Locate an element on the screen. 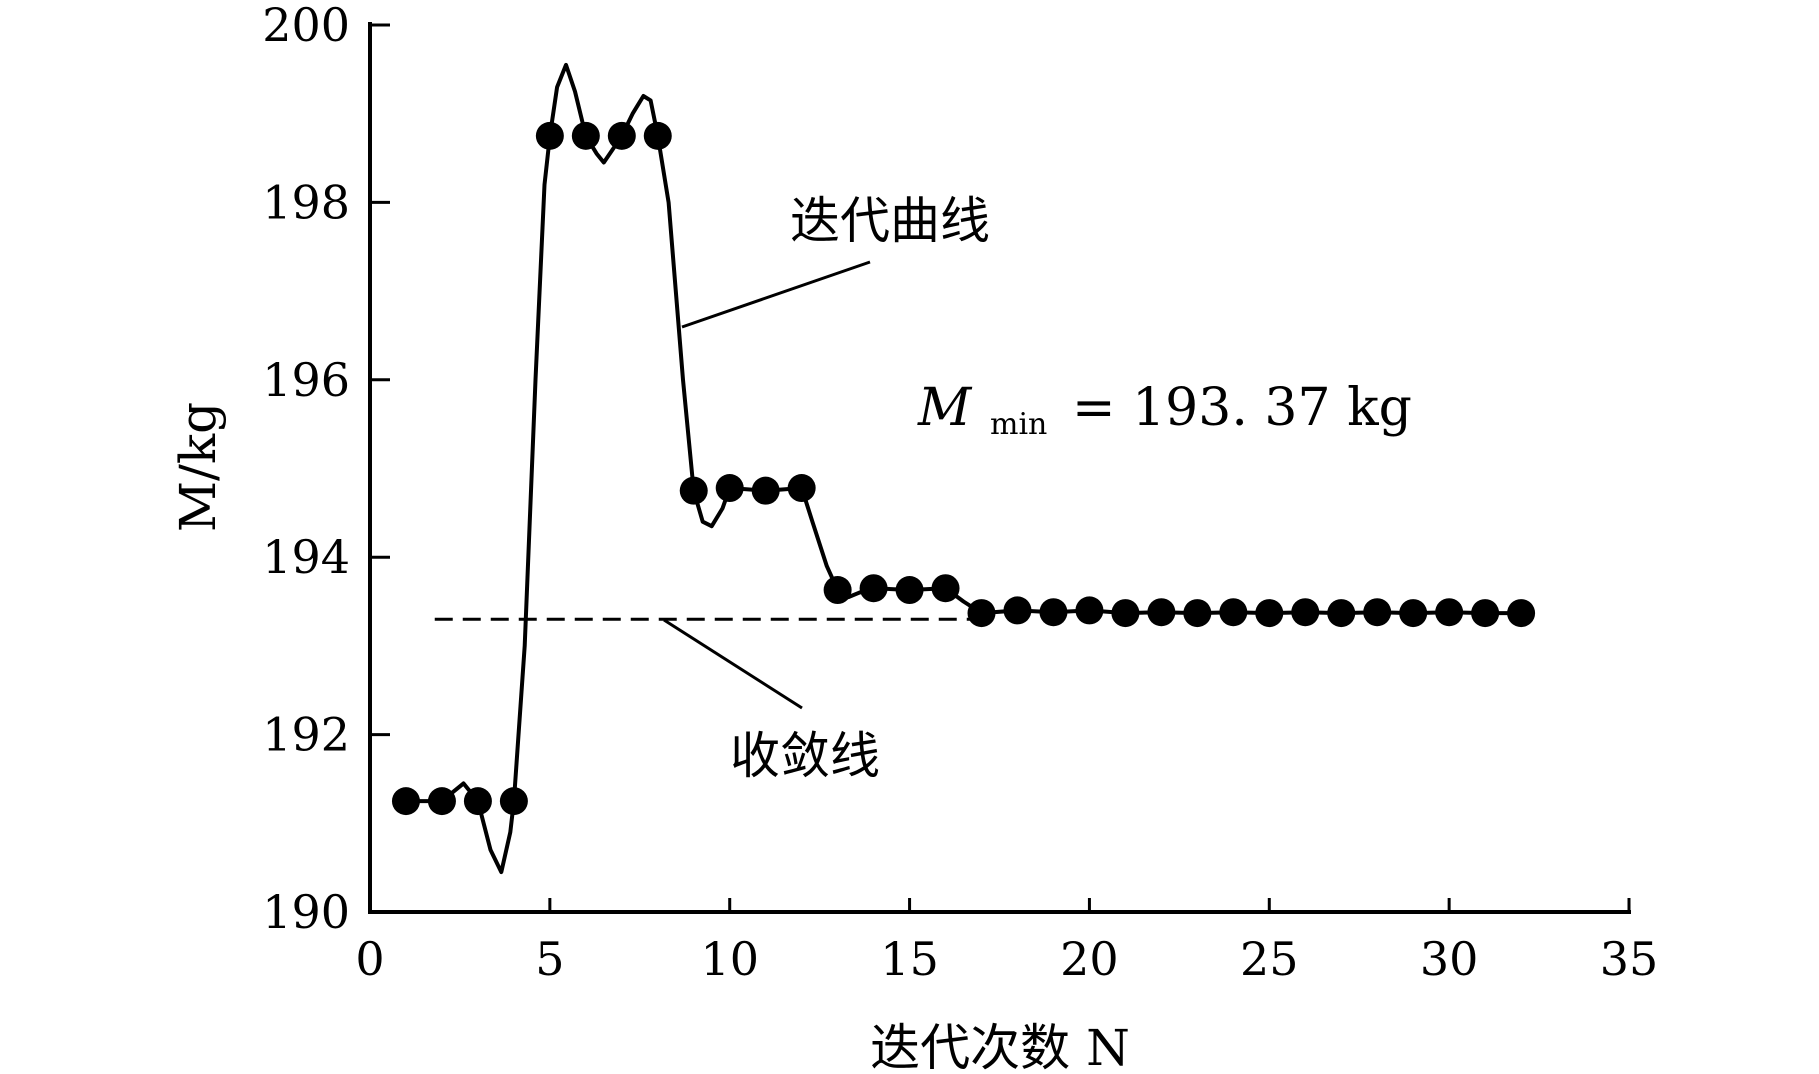 Image resolution: width=1819 pixels, height=1074 pixels. curve-label: 迭代曲线 is located at coordinates (890, 221).